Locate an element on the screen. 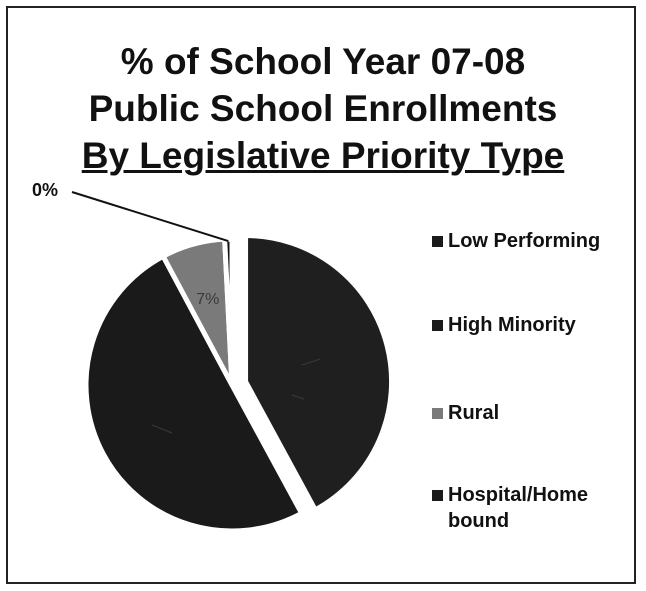  leader-line-hospital-home-bound is located at coordinates (150, 217).